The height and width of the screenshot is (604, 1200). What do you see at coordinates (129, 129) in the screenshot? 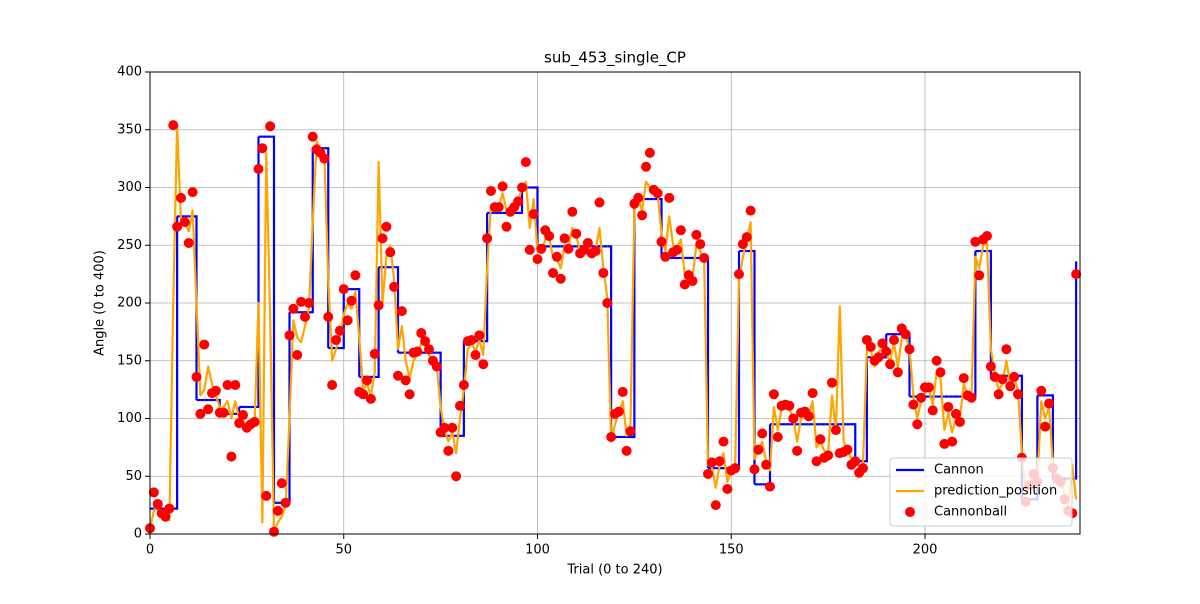
I see `y-tick-label: 350` at bounding box center [129, 129].